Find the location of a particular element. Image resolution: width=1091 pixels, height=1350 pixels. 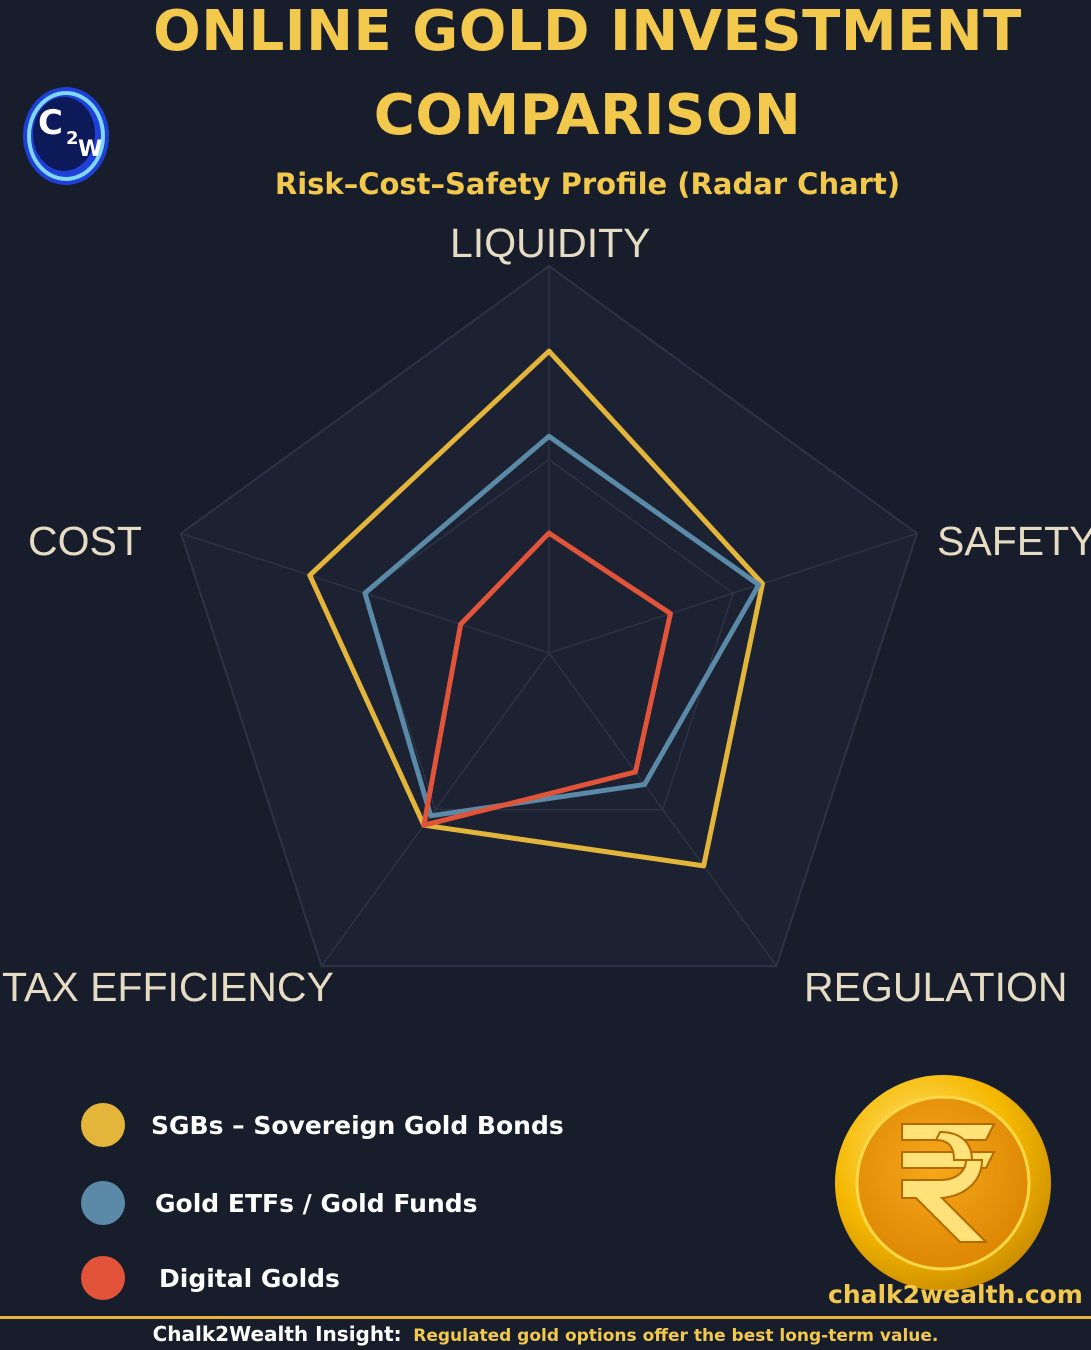

svg-text: 2 is located at coordinates (72, 138).